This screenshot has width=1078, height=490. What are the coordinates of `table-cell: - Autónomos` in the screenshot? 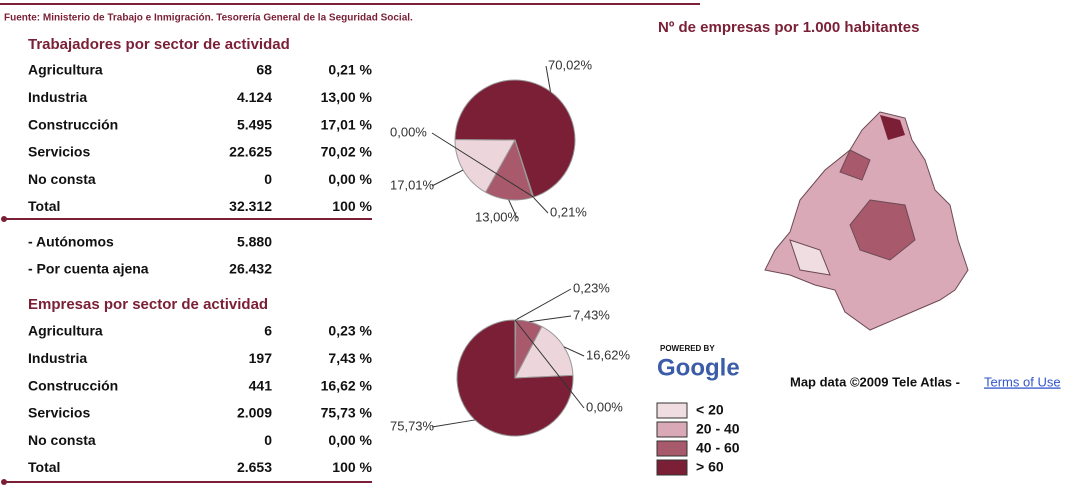 It's located at (71, 242).